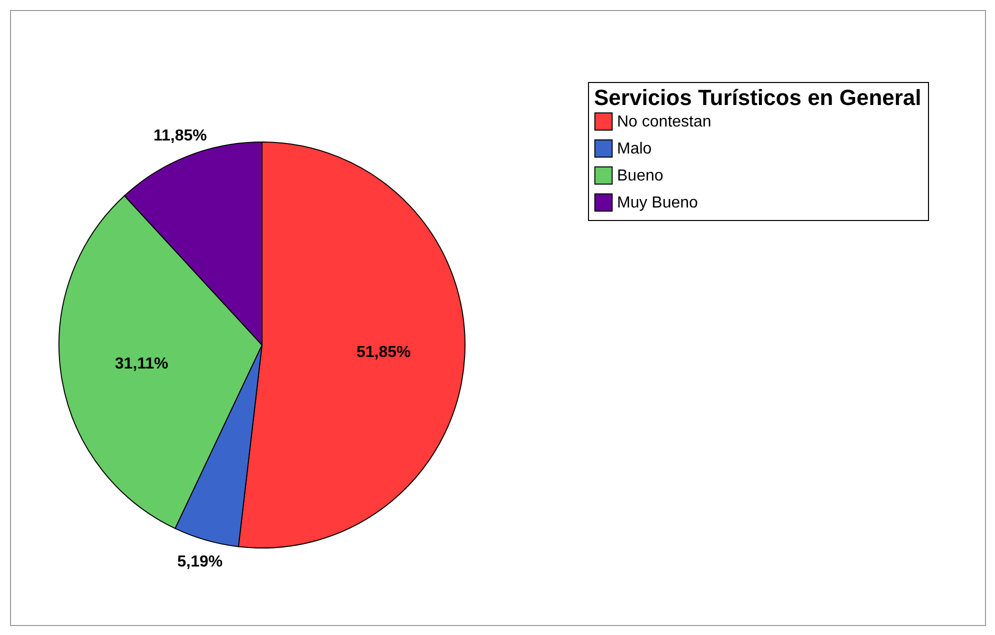 The image size is (995, 635). Describe the element at coordinates (141, 363) in the screenshot. I see `data-label: 31,11%` at that location.